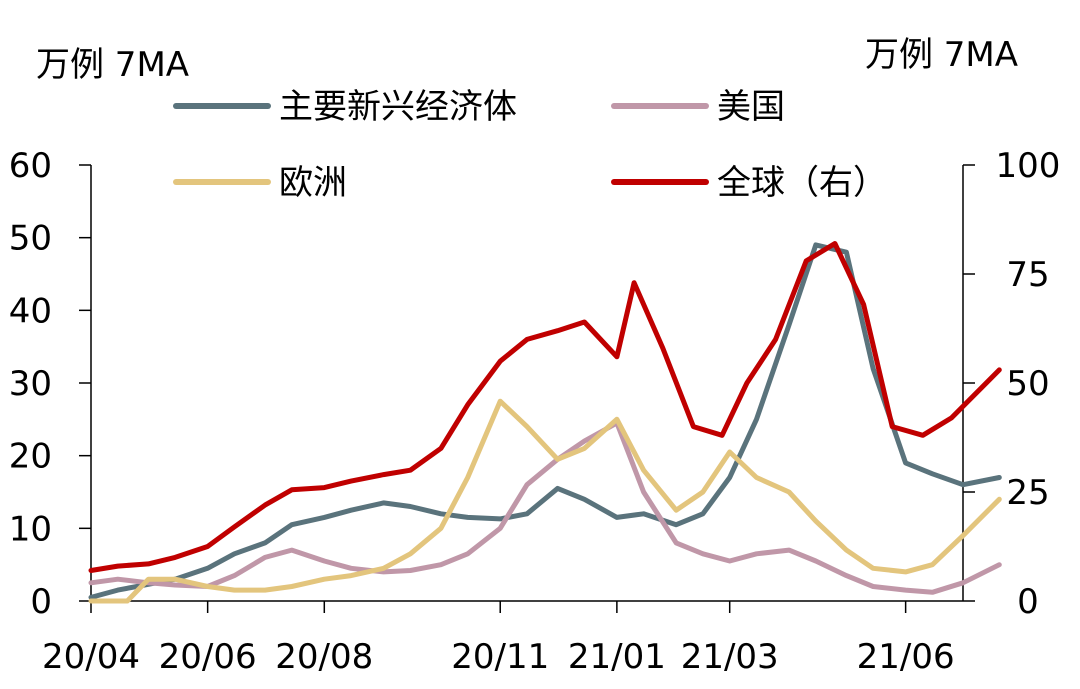 The image size is (1080, 689). Describe the element at coordinates (30, 311) in the screenshot. I see `left-y-tick-label: 40` at that location.